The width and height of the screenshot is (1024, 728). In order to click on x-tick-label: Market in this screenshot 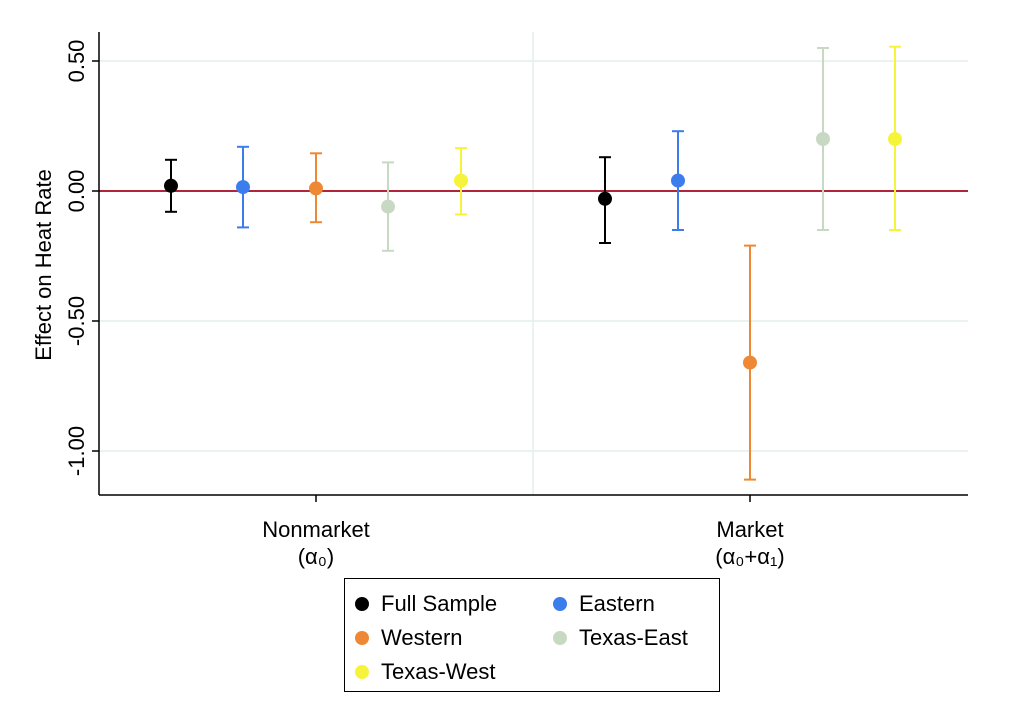, I will do `click(749, 529)`.